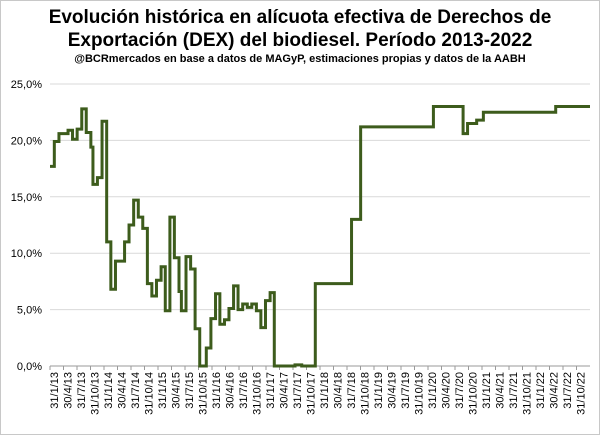  Describe the element at coordinates (474, 393) in the screenshot. I see `x-tick-label: 31/10/20` at that location.